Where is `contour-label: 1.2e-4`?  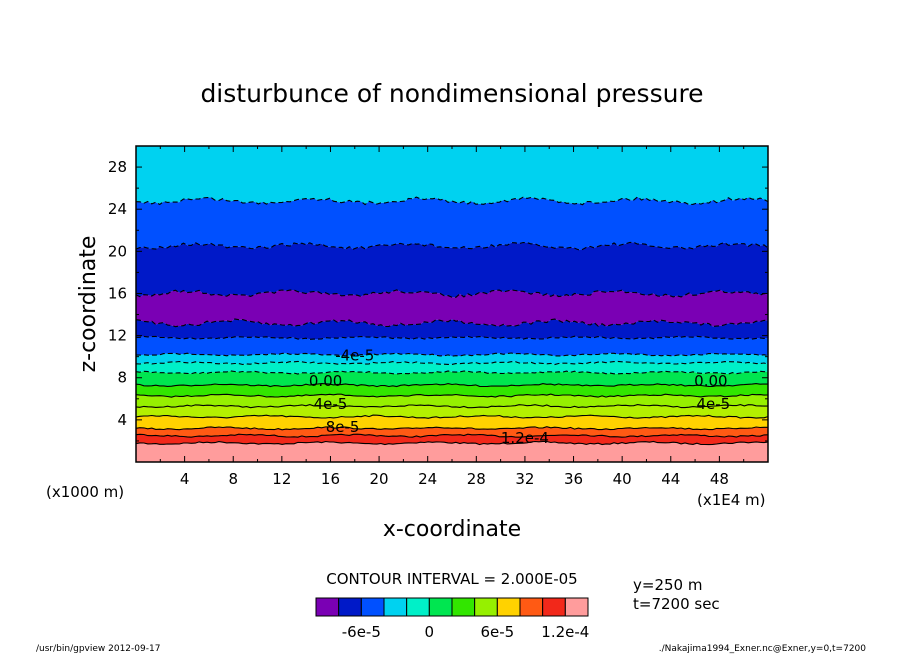
contour-label: 1.2e-4 is located at coordinates (525, 438).